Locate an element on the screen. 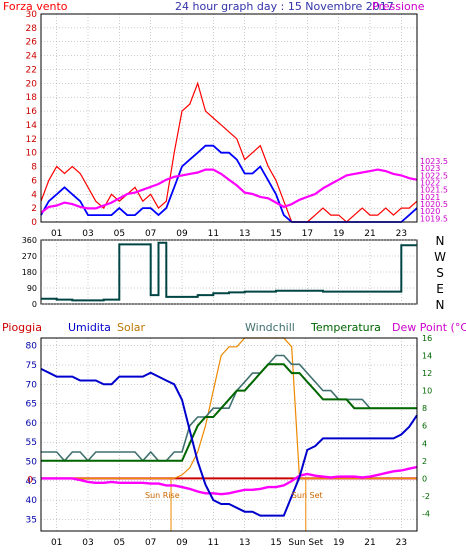 This screenshot has width=466, height=555. chart-title: 24 hour graph day : 15 Novembre 2017 is located at coordinates (284, 6).